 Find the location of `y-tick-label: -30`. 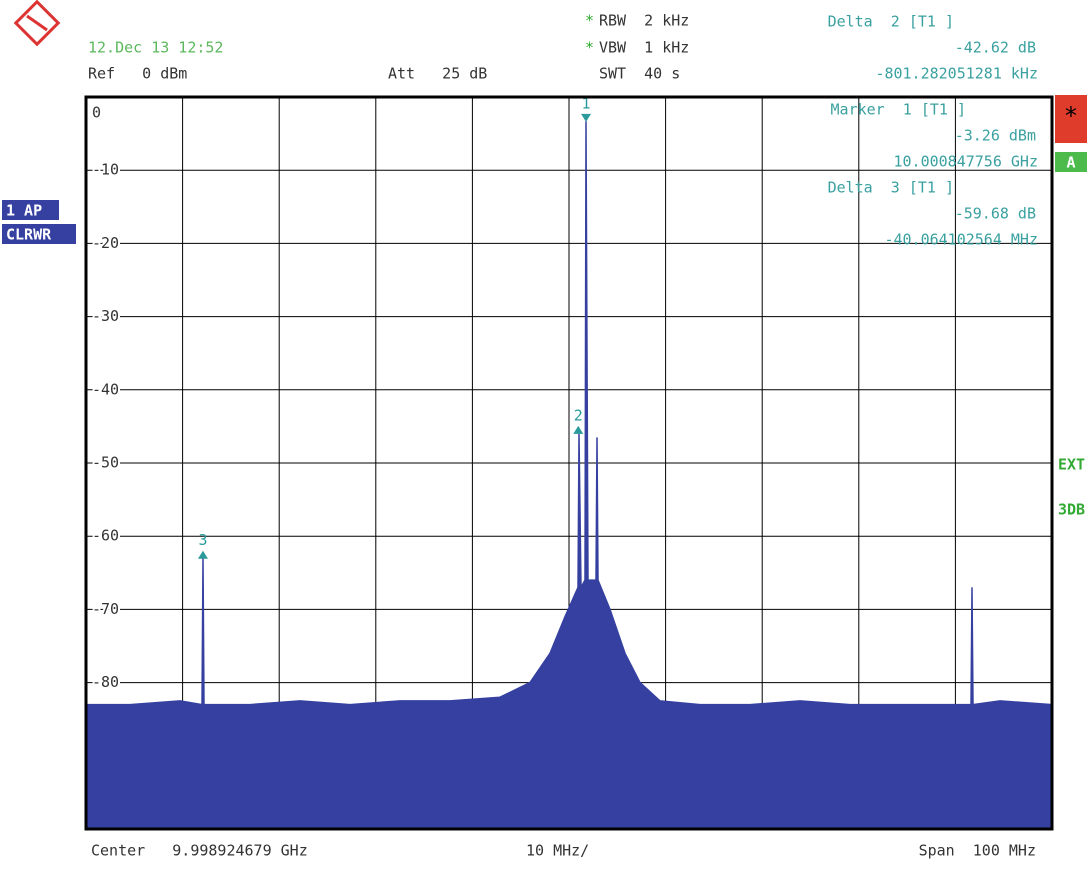

y-tick-label: -30 is located at coordinates (105, 316).